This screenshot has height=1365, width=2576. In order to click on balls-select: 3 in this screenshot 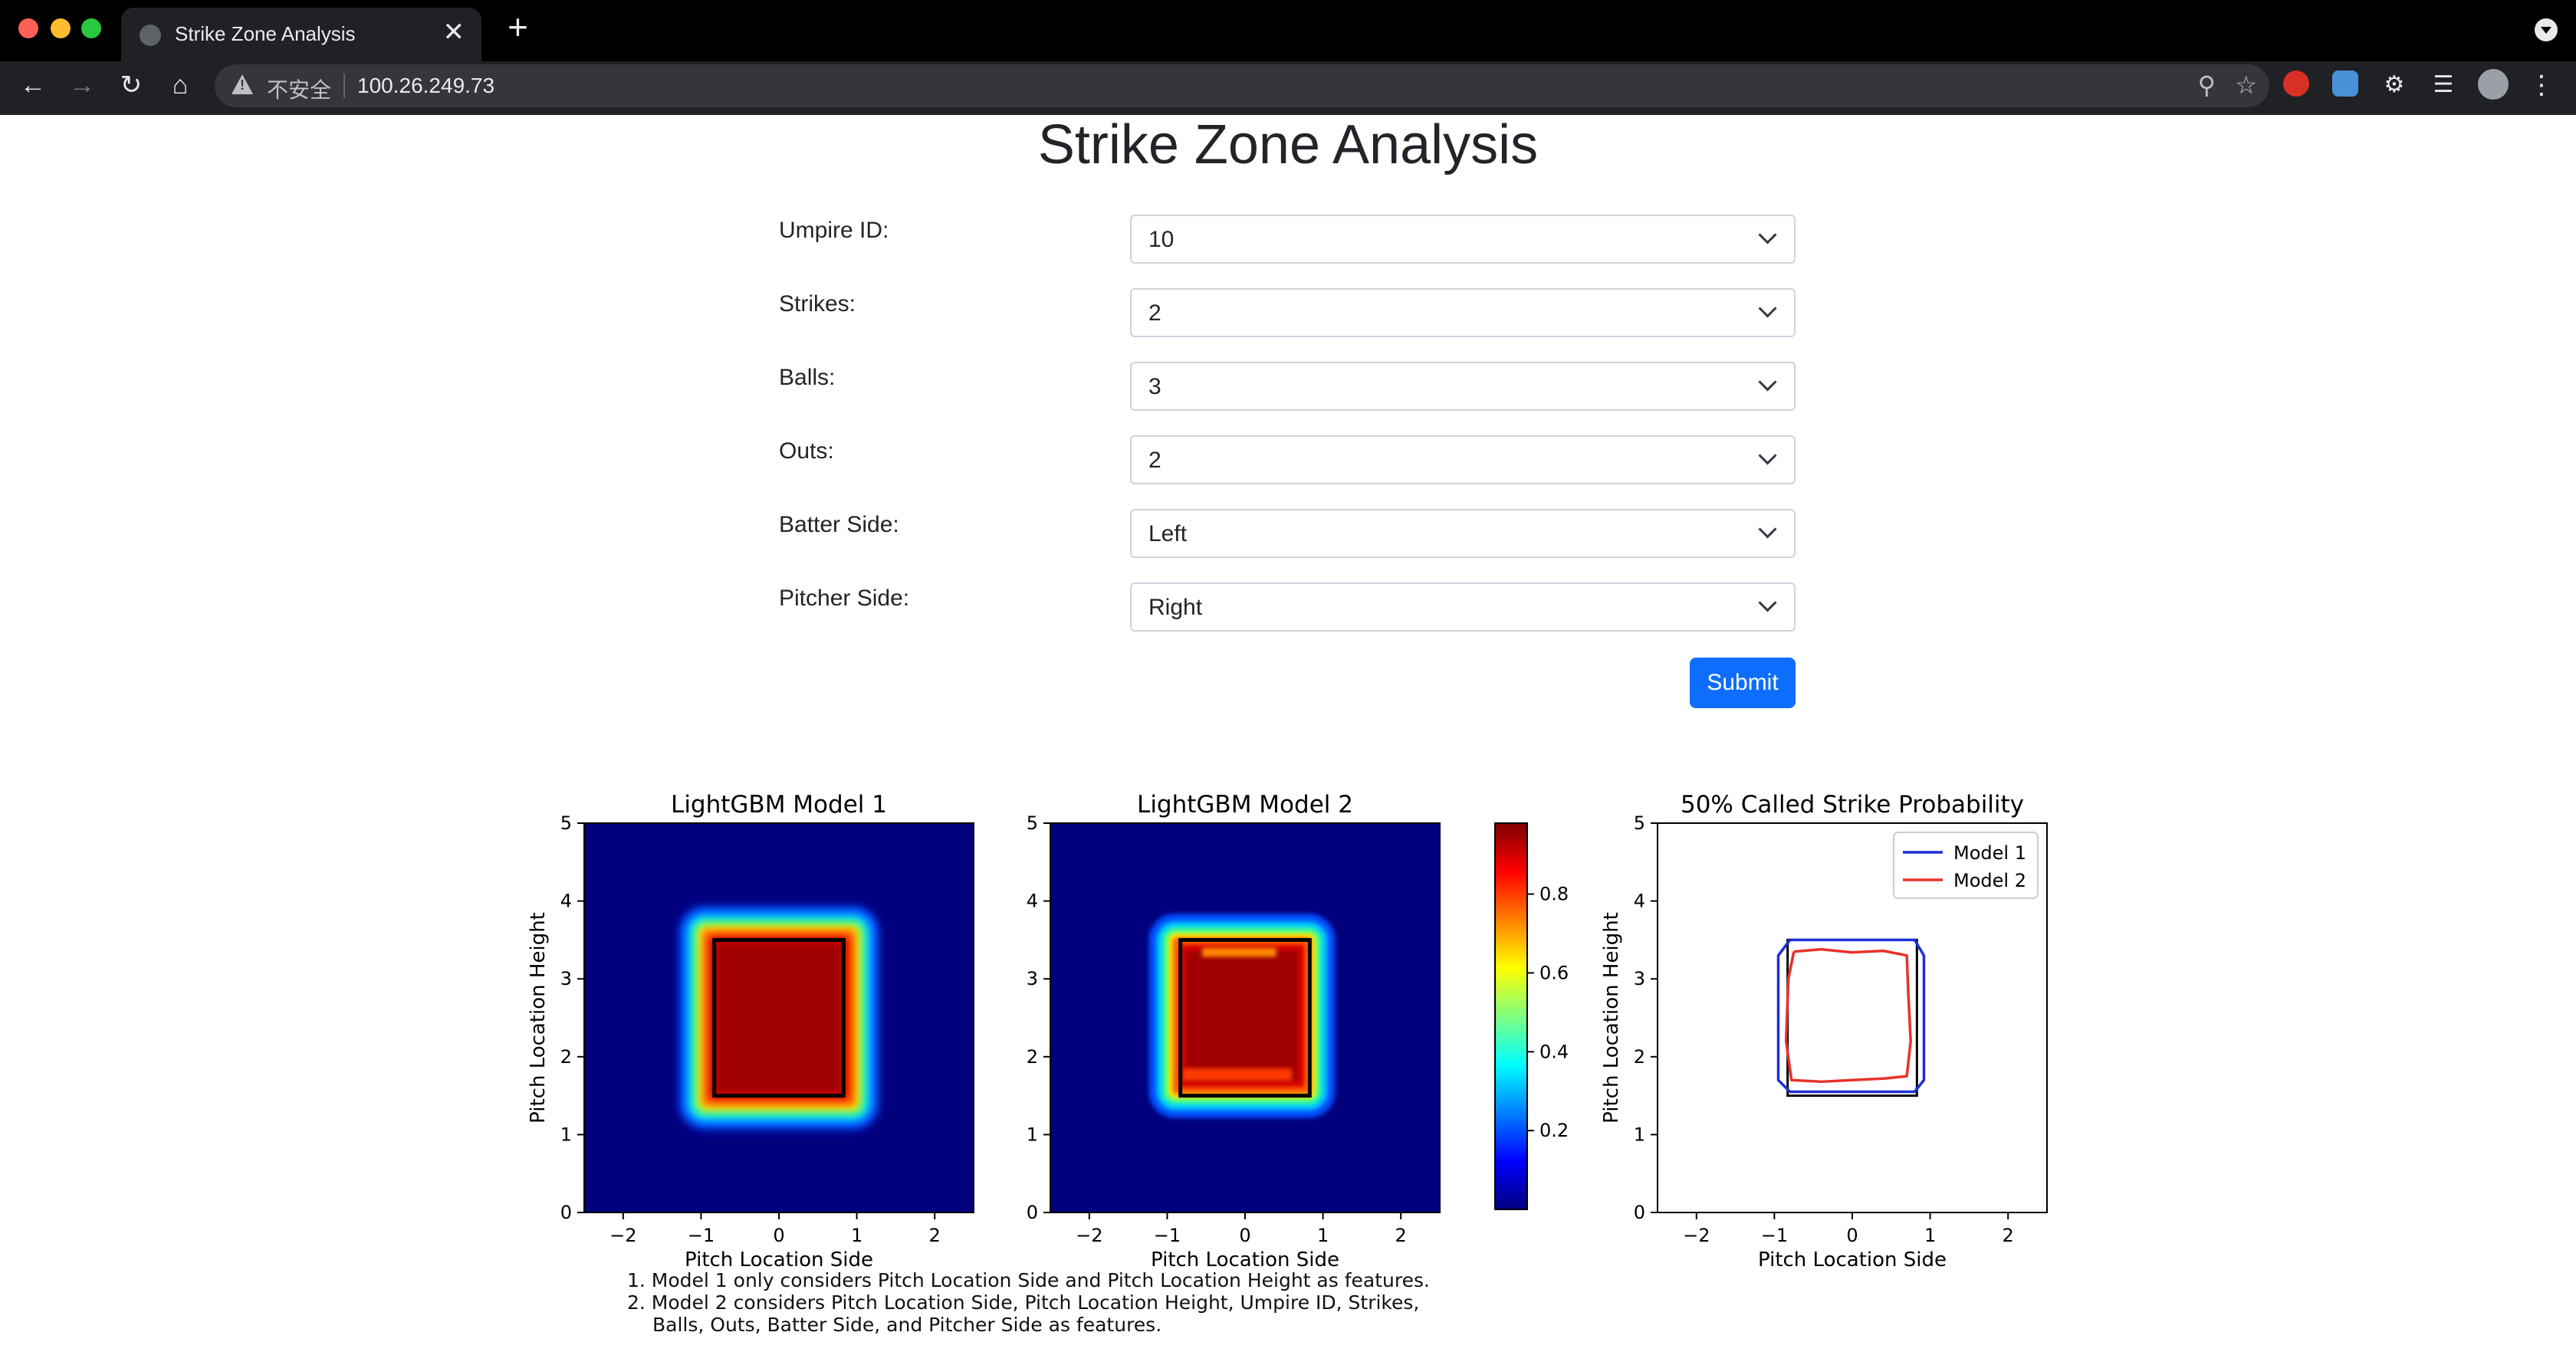, I will do `click(1463, 386)`.